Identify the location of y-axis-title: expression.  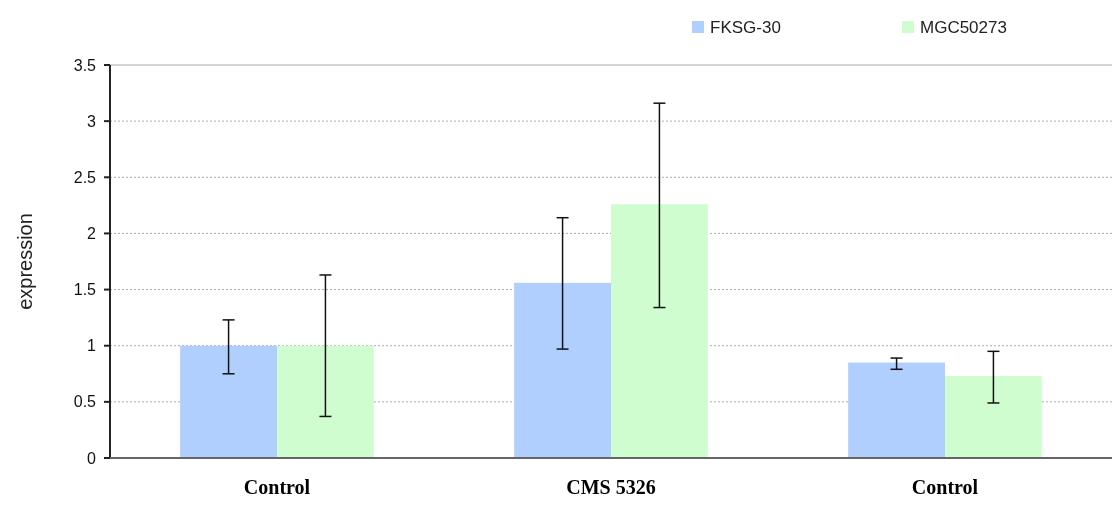
(25, 261).